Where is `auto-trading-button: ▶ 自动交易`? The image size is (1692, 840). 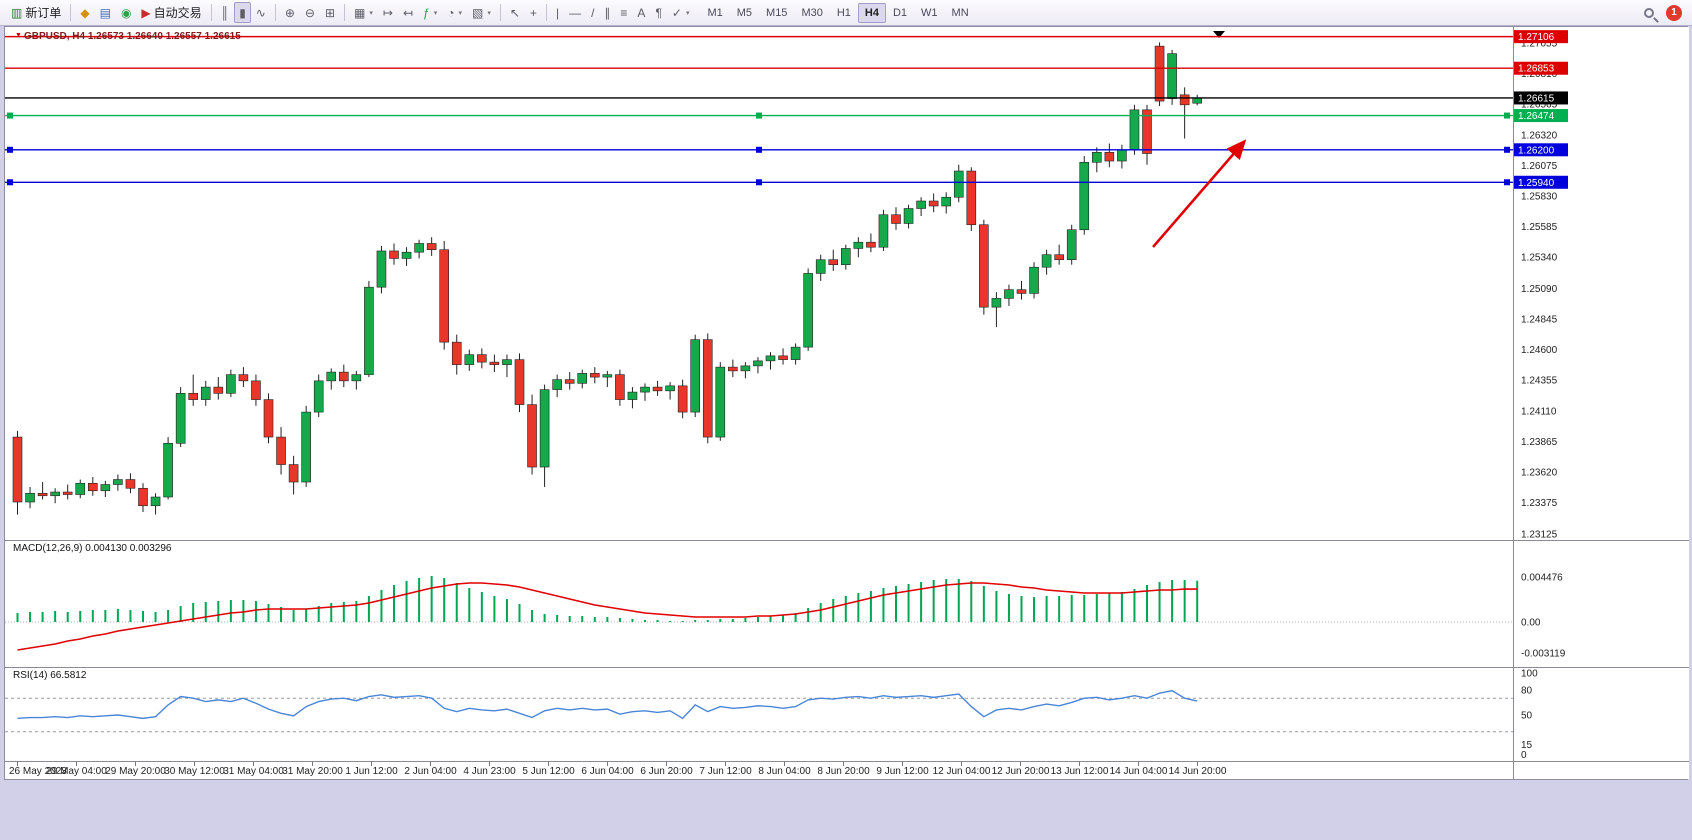 auto-trading-button: ▶ 自动交易 is located at coordinates (171, 12).